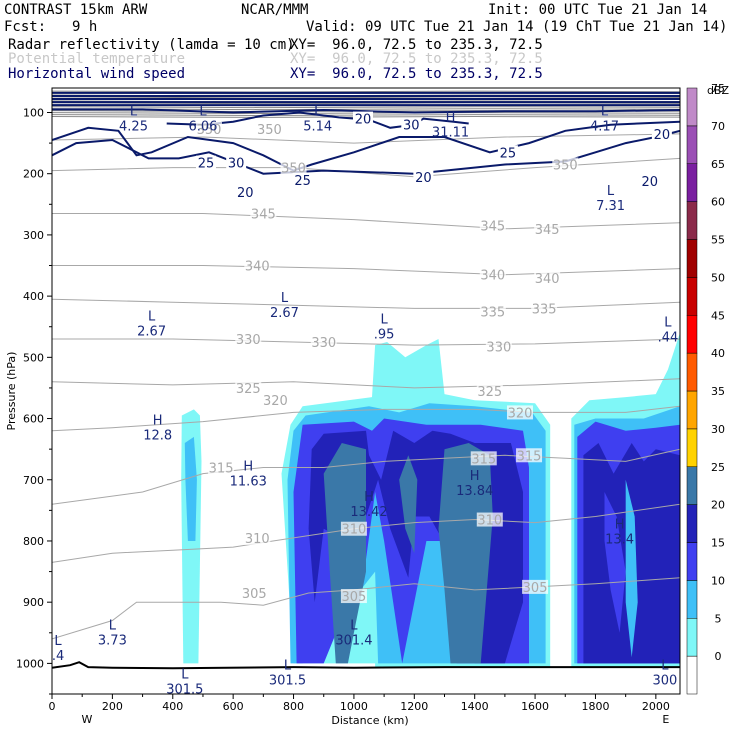 The width and height of the screenshot is (740, 740). Describe the element at coordinates (33, 174) in the screenshot. I see `y-tick-label: 200` at that location.